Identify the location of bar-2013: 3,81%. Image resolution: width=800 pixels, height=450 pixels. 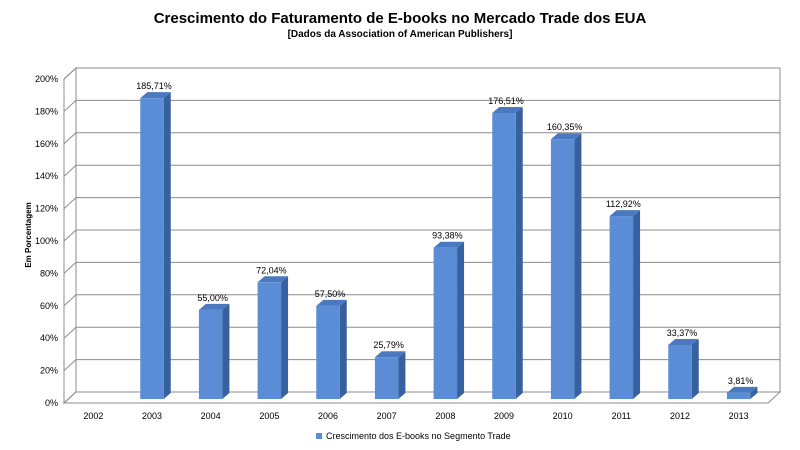
(742, 387).